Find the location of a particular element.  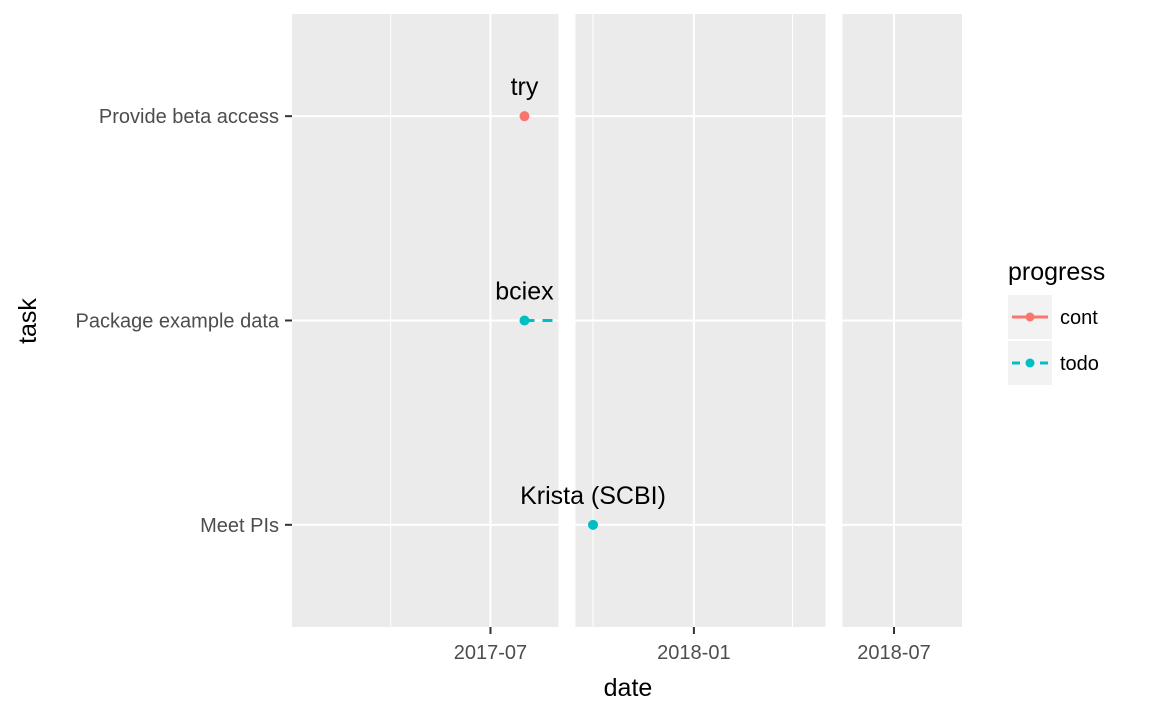

y-tick-label: Package example data is located at coordinates (178, 322).